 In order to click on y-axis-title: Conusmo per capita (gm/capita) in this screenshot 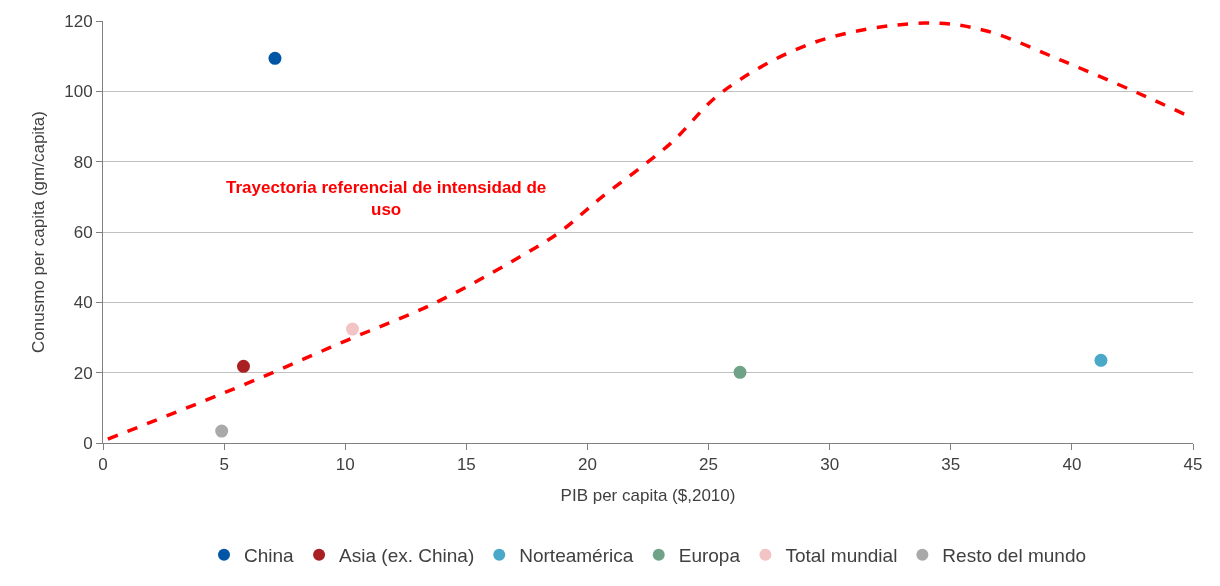, I will do `click(38, 232)`.